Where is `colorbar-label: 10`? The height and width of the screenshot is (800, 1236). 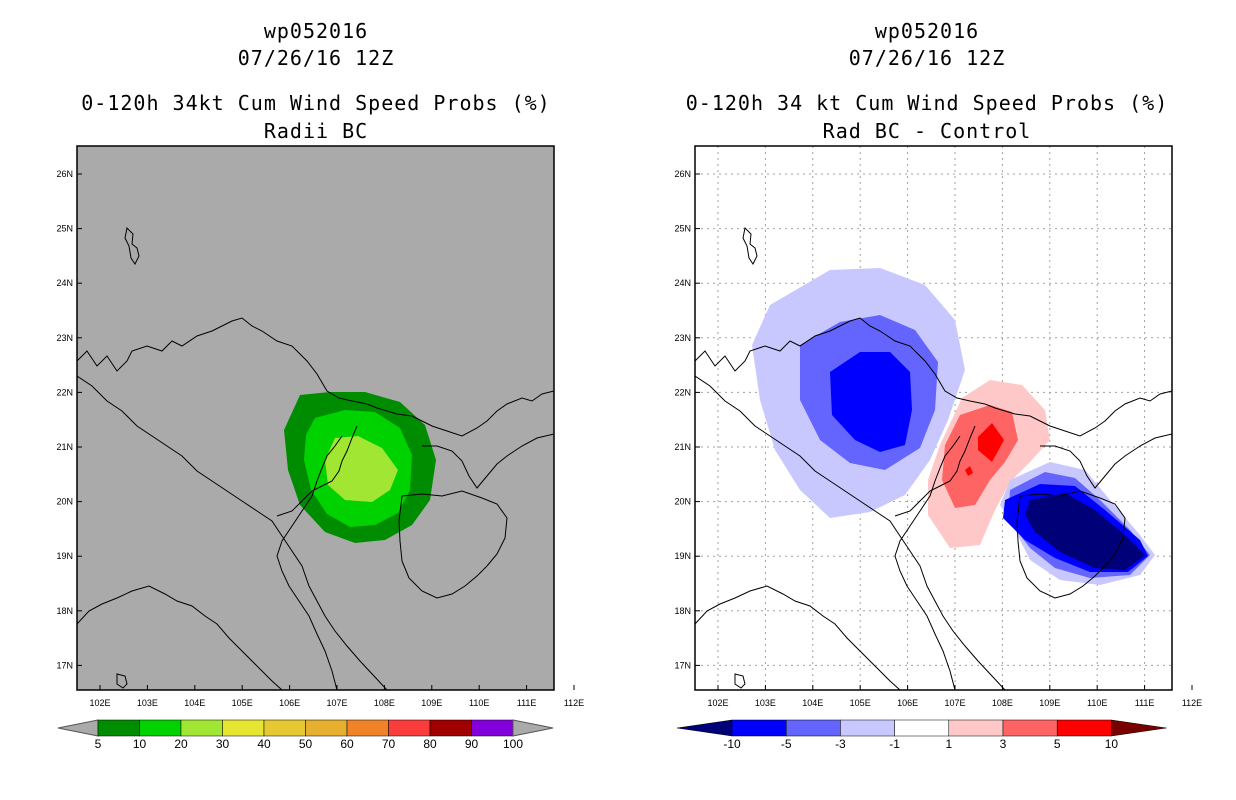 colorbar-label: 10 is located at coordinates (1112, 744).